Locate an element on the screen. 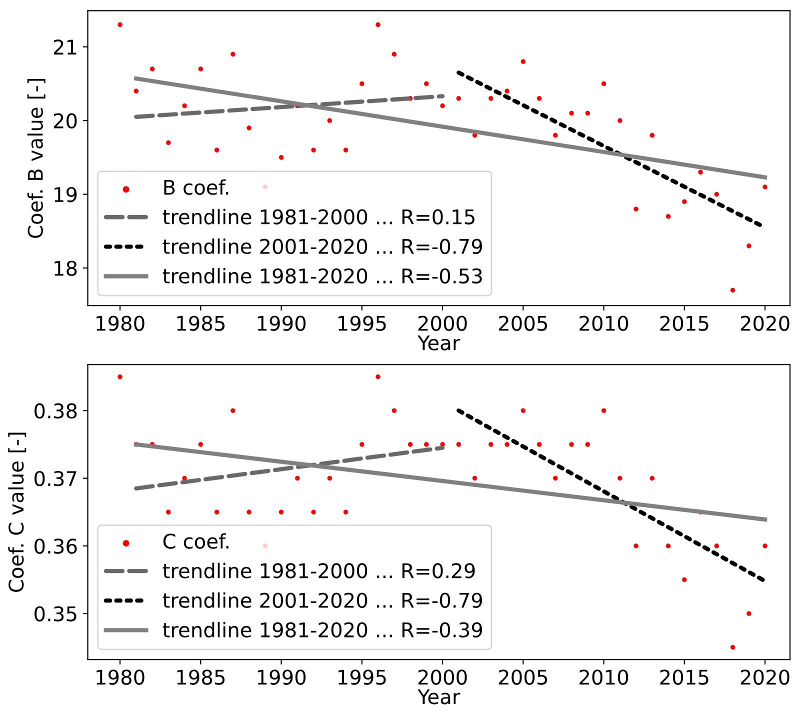  legend-label: trendline 1981-2000 ... R=0.29 is located at coordinates (318, 570).